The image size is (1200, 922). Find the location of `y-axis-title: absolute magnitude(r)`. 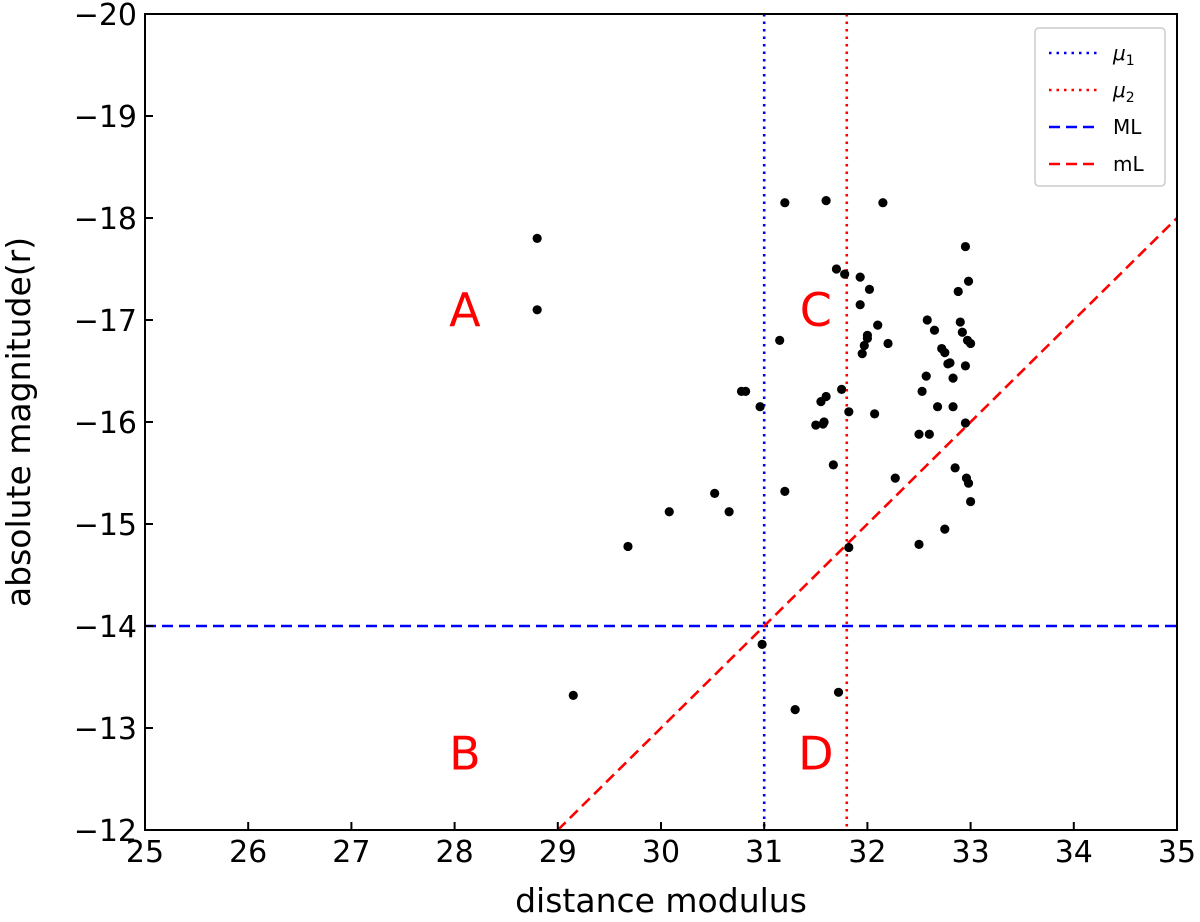

y-axis-title: absolute magnitude(r) is located at coordinates (19, 422).